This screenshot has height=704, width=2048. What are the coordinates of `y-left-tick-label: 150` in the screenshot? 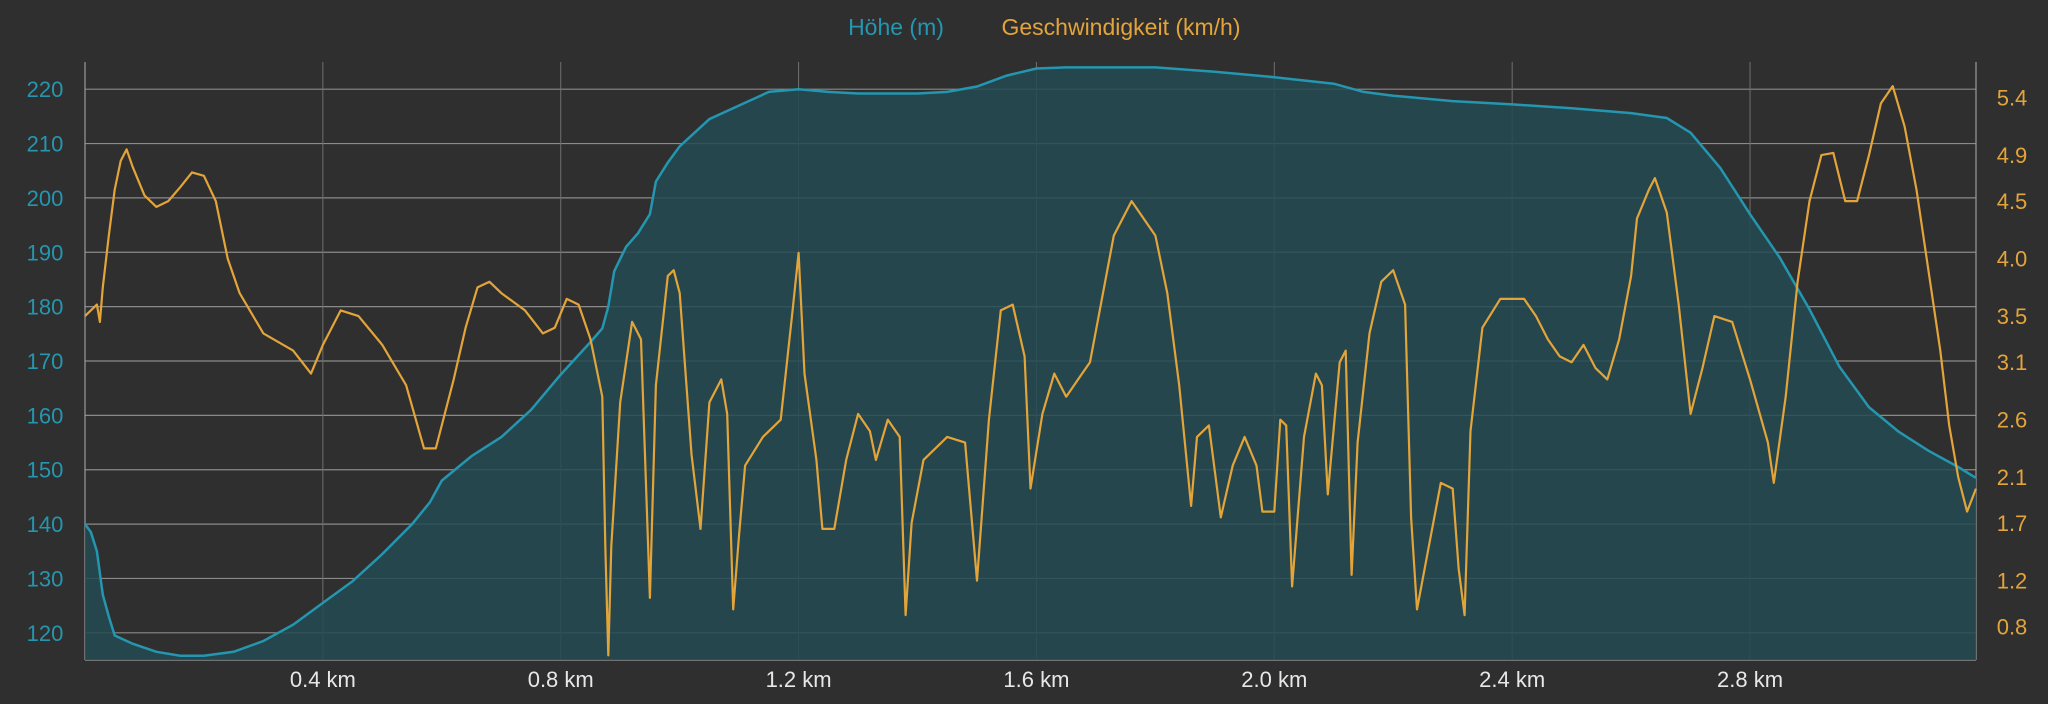 It's located at (45, 470).